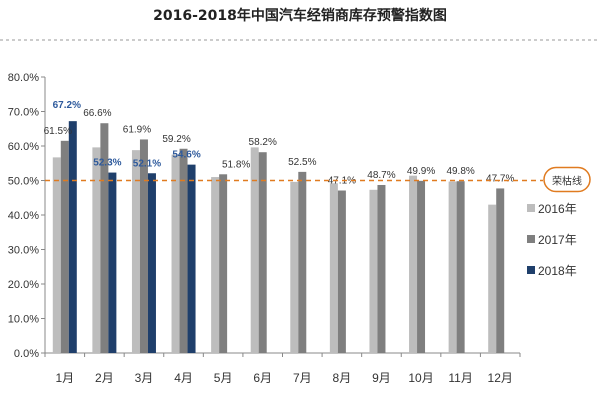 This screenshot has width=600, height=400. I want to click on data-label-2018: 52.1%, so click(147, 163).